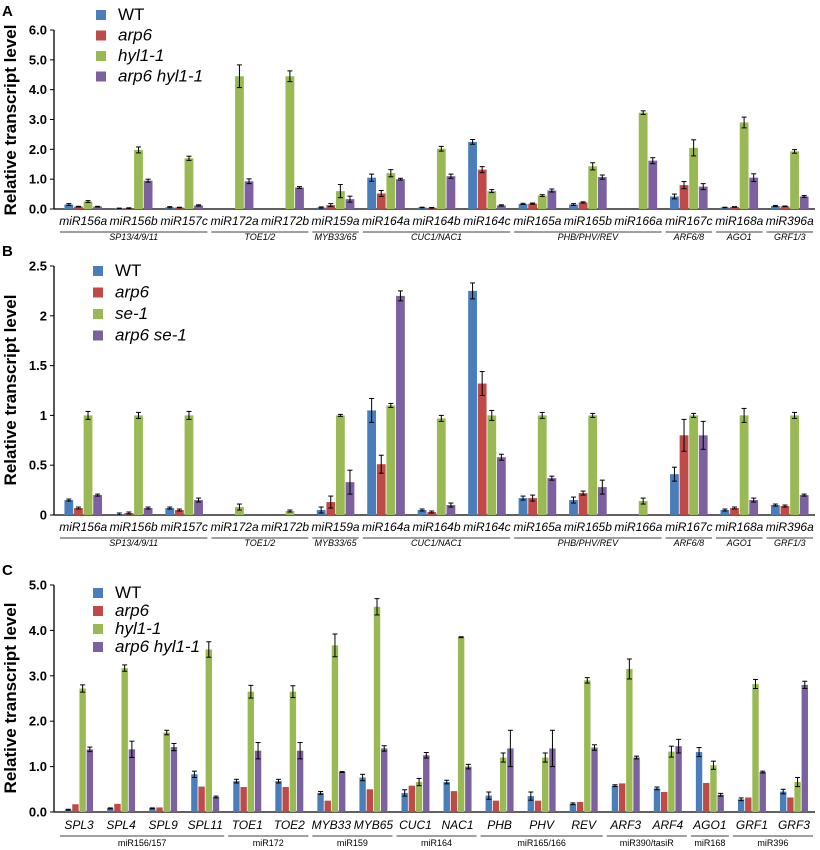  What do you see at coordinates (625, 825) in the screenshot?
I see `x-tick-label: ARF3` at bounding box center [625, 825].